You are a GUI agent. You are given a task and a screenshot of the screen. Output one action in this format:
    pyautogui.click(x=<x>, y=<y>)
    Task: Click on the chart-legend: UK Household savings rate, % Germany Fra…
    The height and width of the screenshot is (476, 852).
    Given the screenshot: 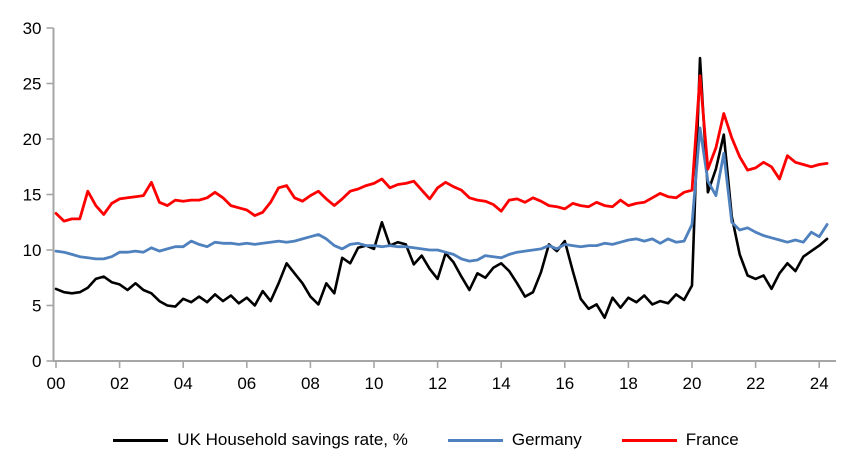 What is the action you would take?
    pyautogui.click(x=426, y=440)
    